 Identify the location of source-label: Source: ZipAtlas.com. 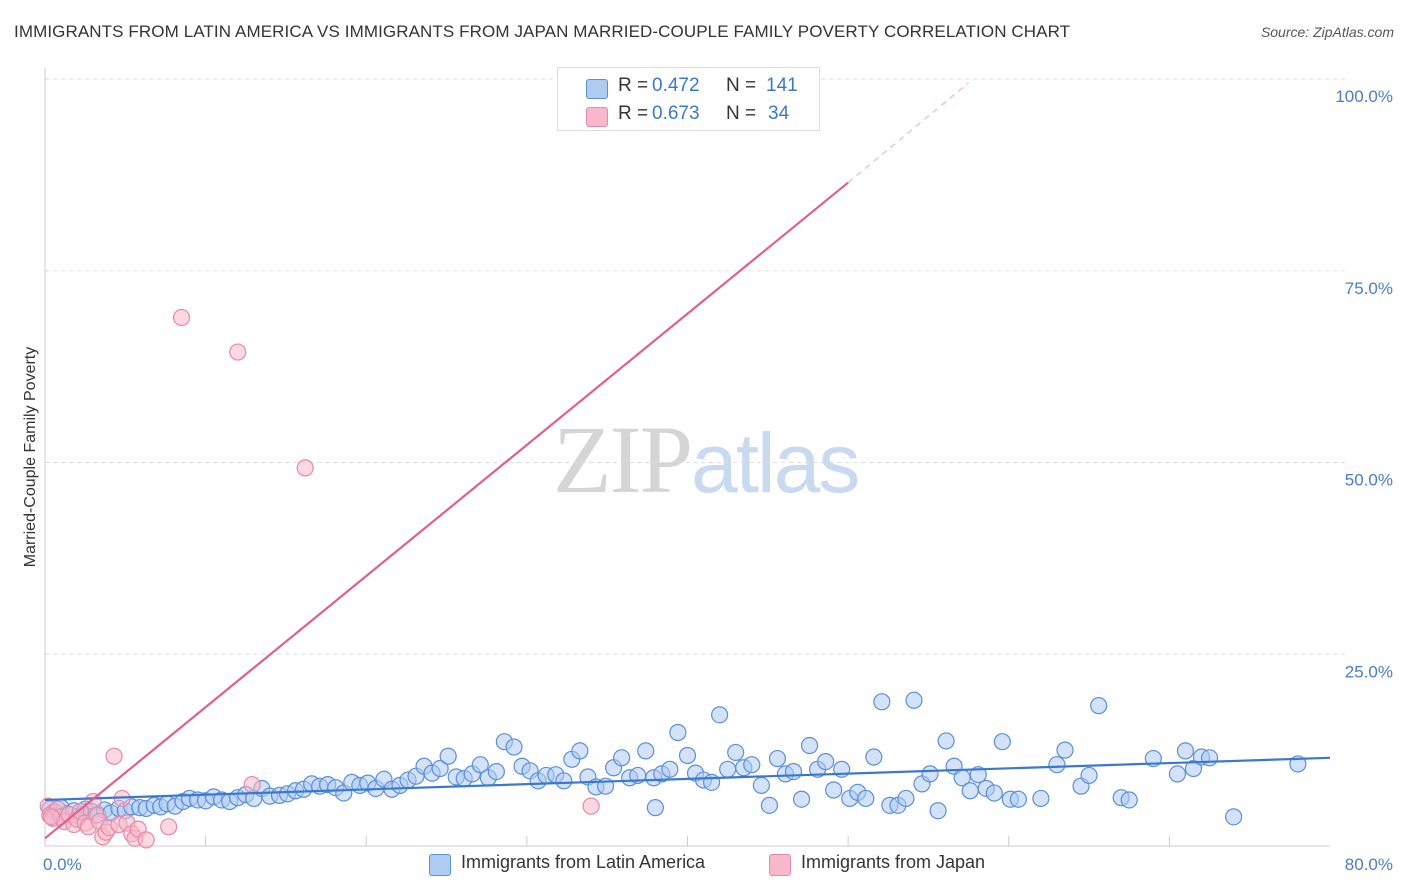
(1327, 32).